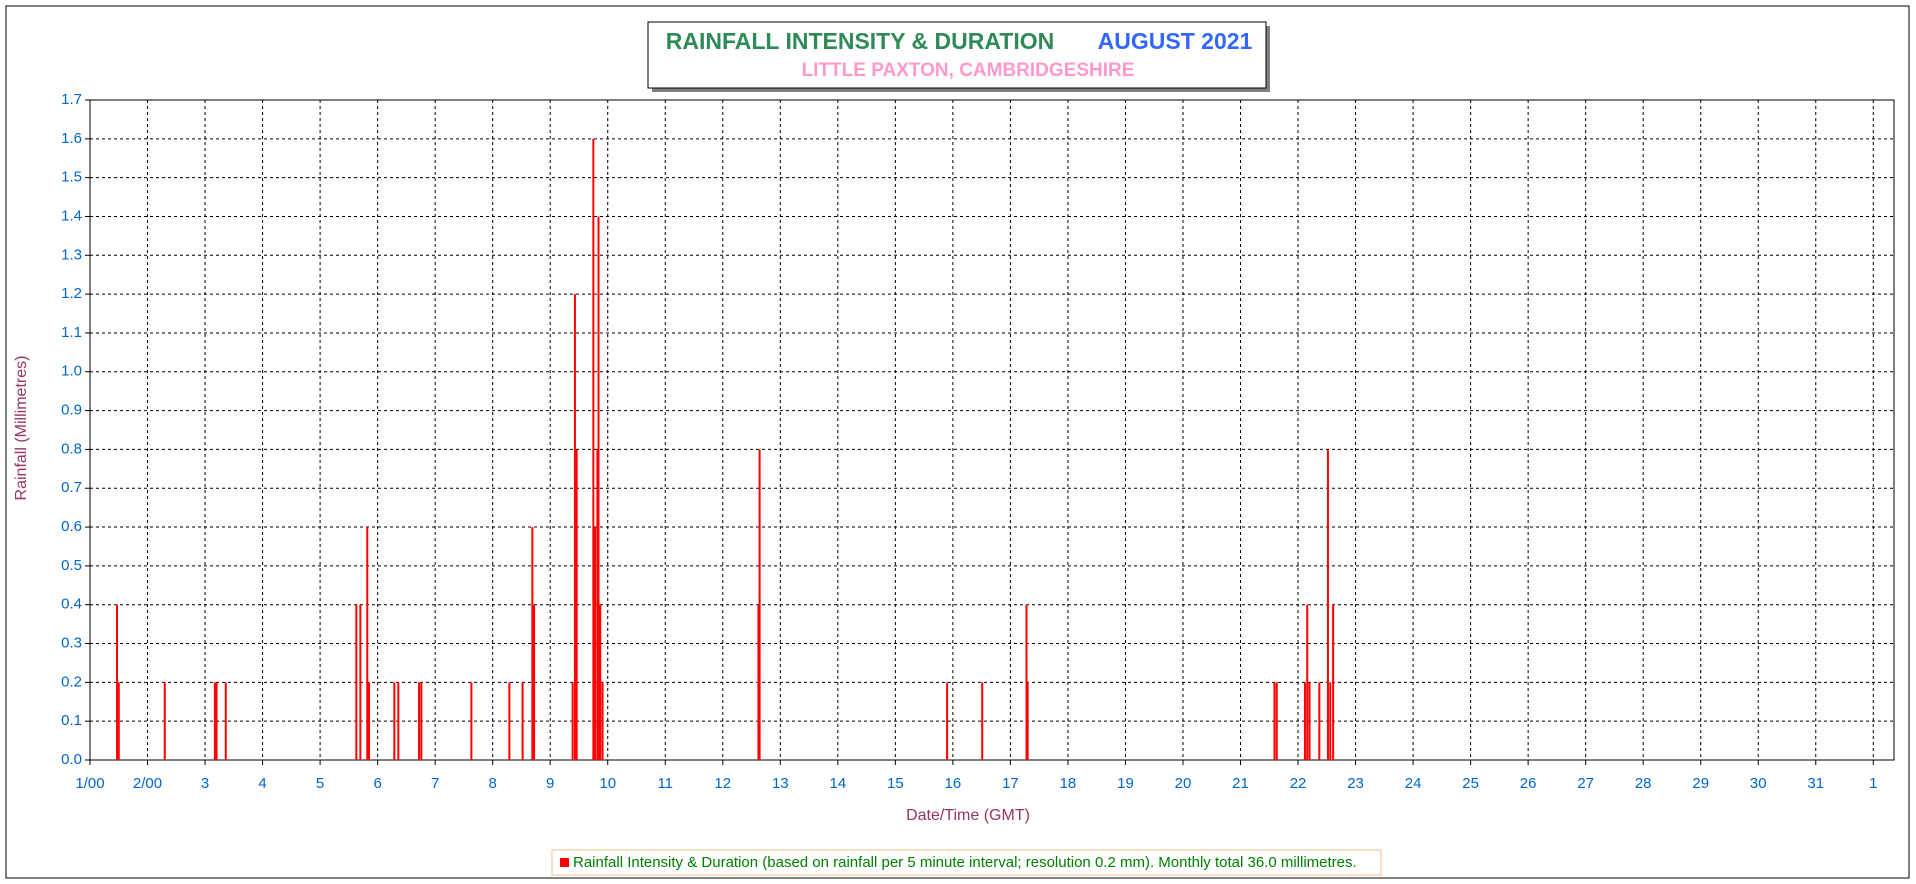 This screenshot has width=1916, height=884. I want to click on x-tick-label: 23, so click(1355, 783).